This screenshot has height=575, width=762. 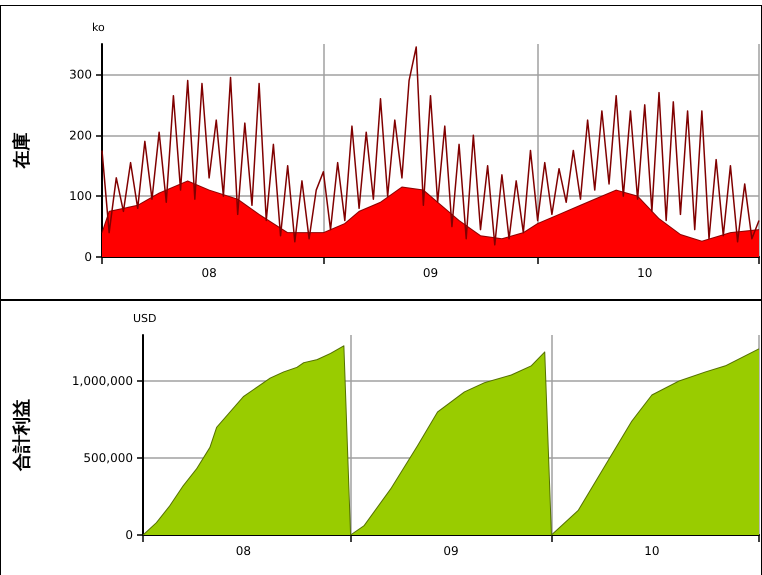 What do you see at coordinates (102, 381) in the screenshot?
I see `y-tick-label: 1,000,000` at bounding box center [102, 381].